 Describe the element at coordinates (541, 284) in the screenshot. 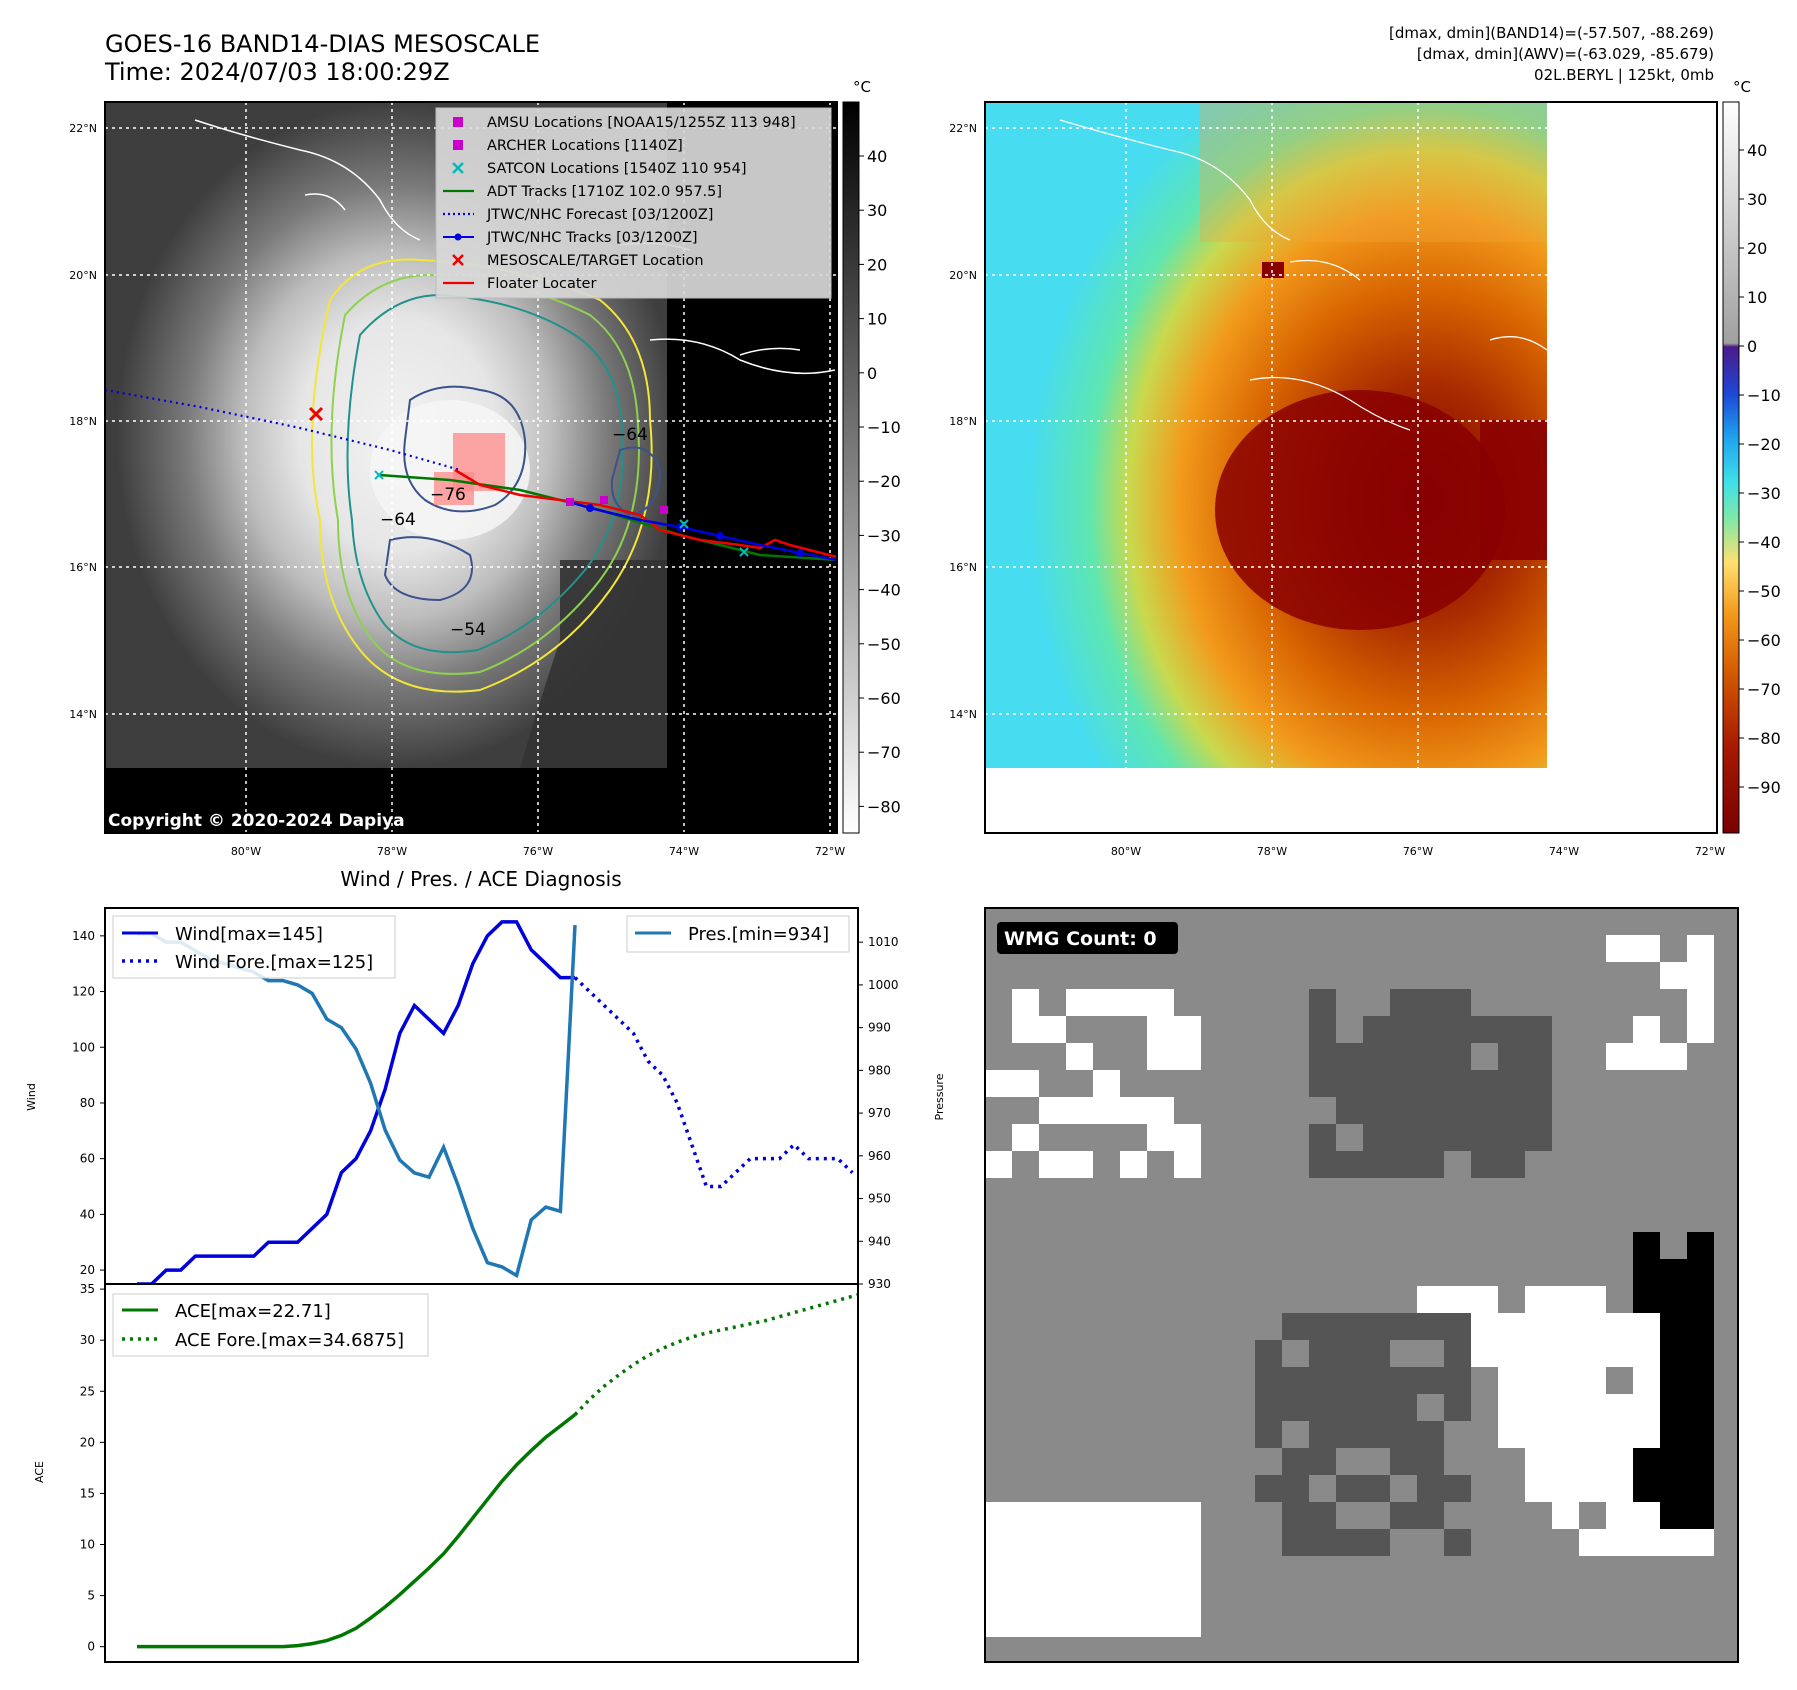

I see `legend-label: Floater Locater` at that location.